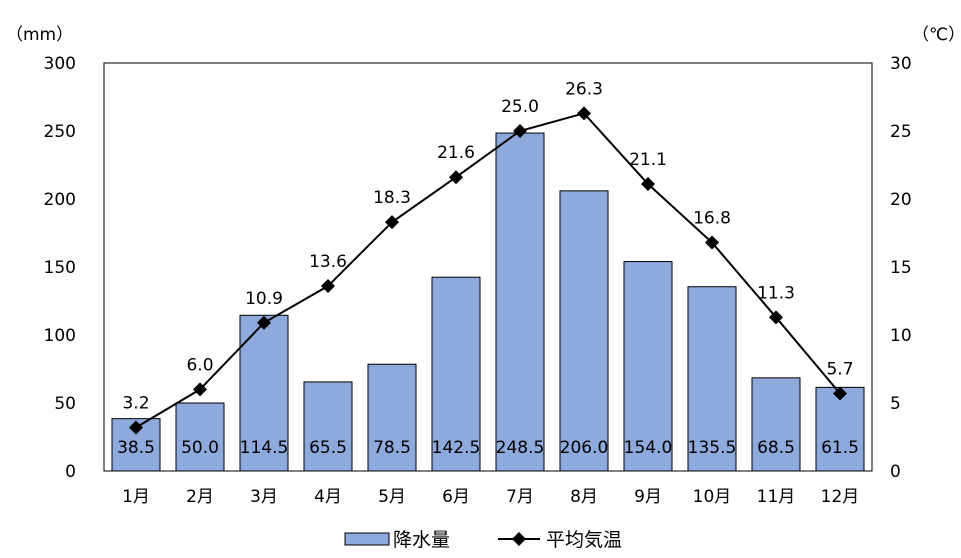 The height and width of the screenshot is (558, 961). Describe the element at coordinates (200, 497) in the screenshot. I see `x-tick-label: 2月` at that location.